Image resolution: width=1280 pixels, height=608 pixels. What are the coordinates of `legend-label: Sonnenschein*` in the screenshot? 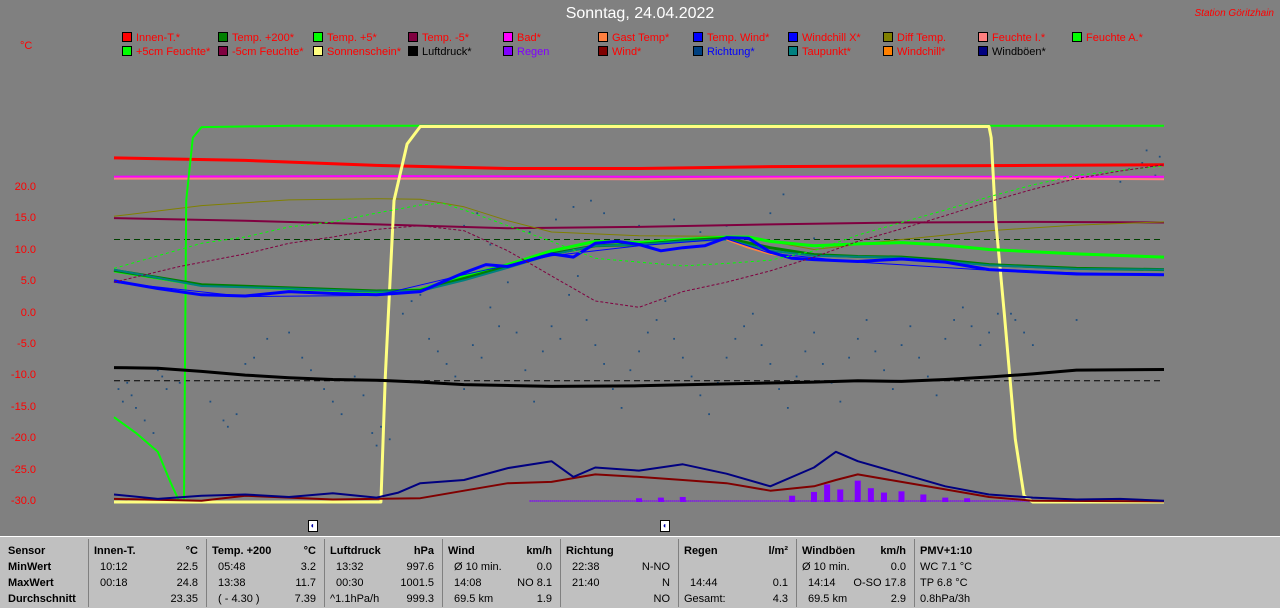 It's located at (364, 52).